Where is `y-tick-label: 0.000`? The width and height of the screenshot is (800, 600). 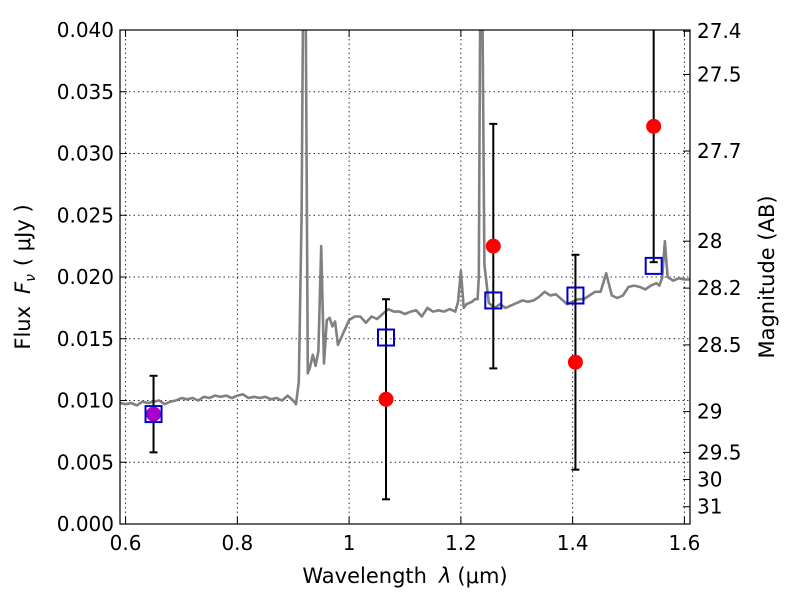 y-tick-label: 0.000 is located at coordinates (85, 524).